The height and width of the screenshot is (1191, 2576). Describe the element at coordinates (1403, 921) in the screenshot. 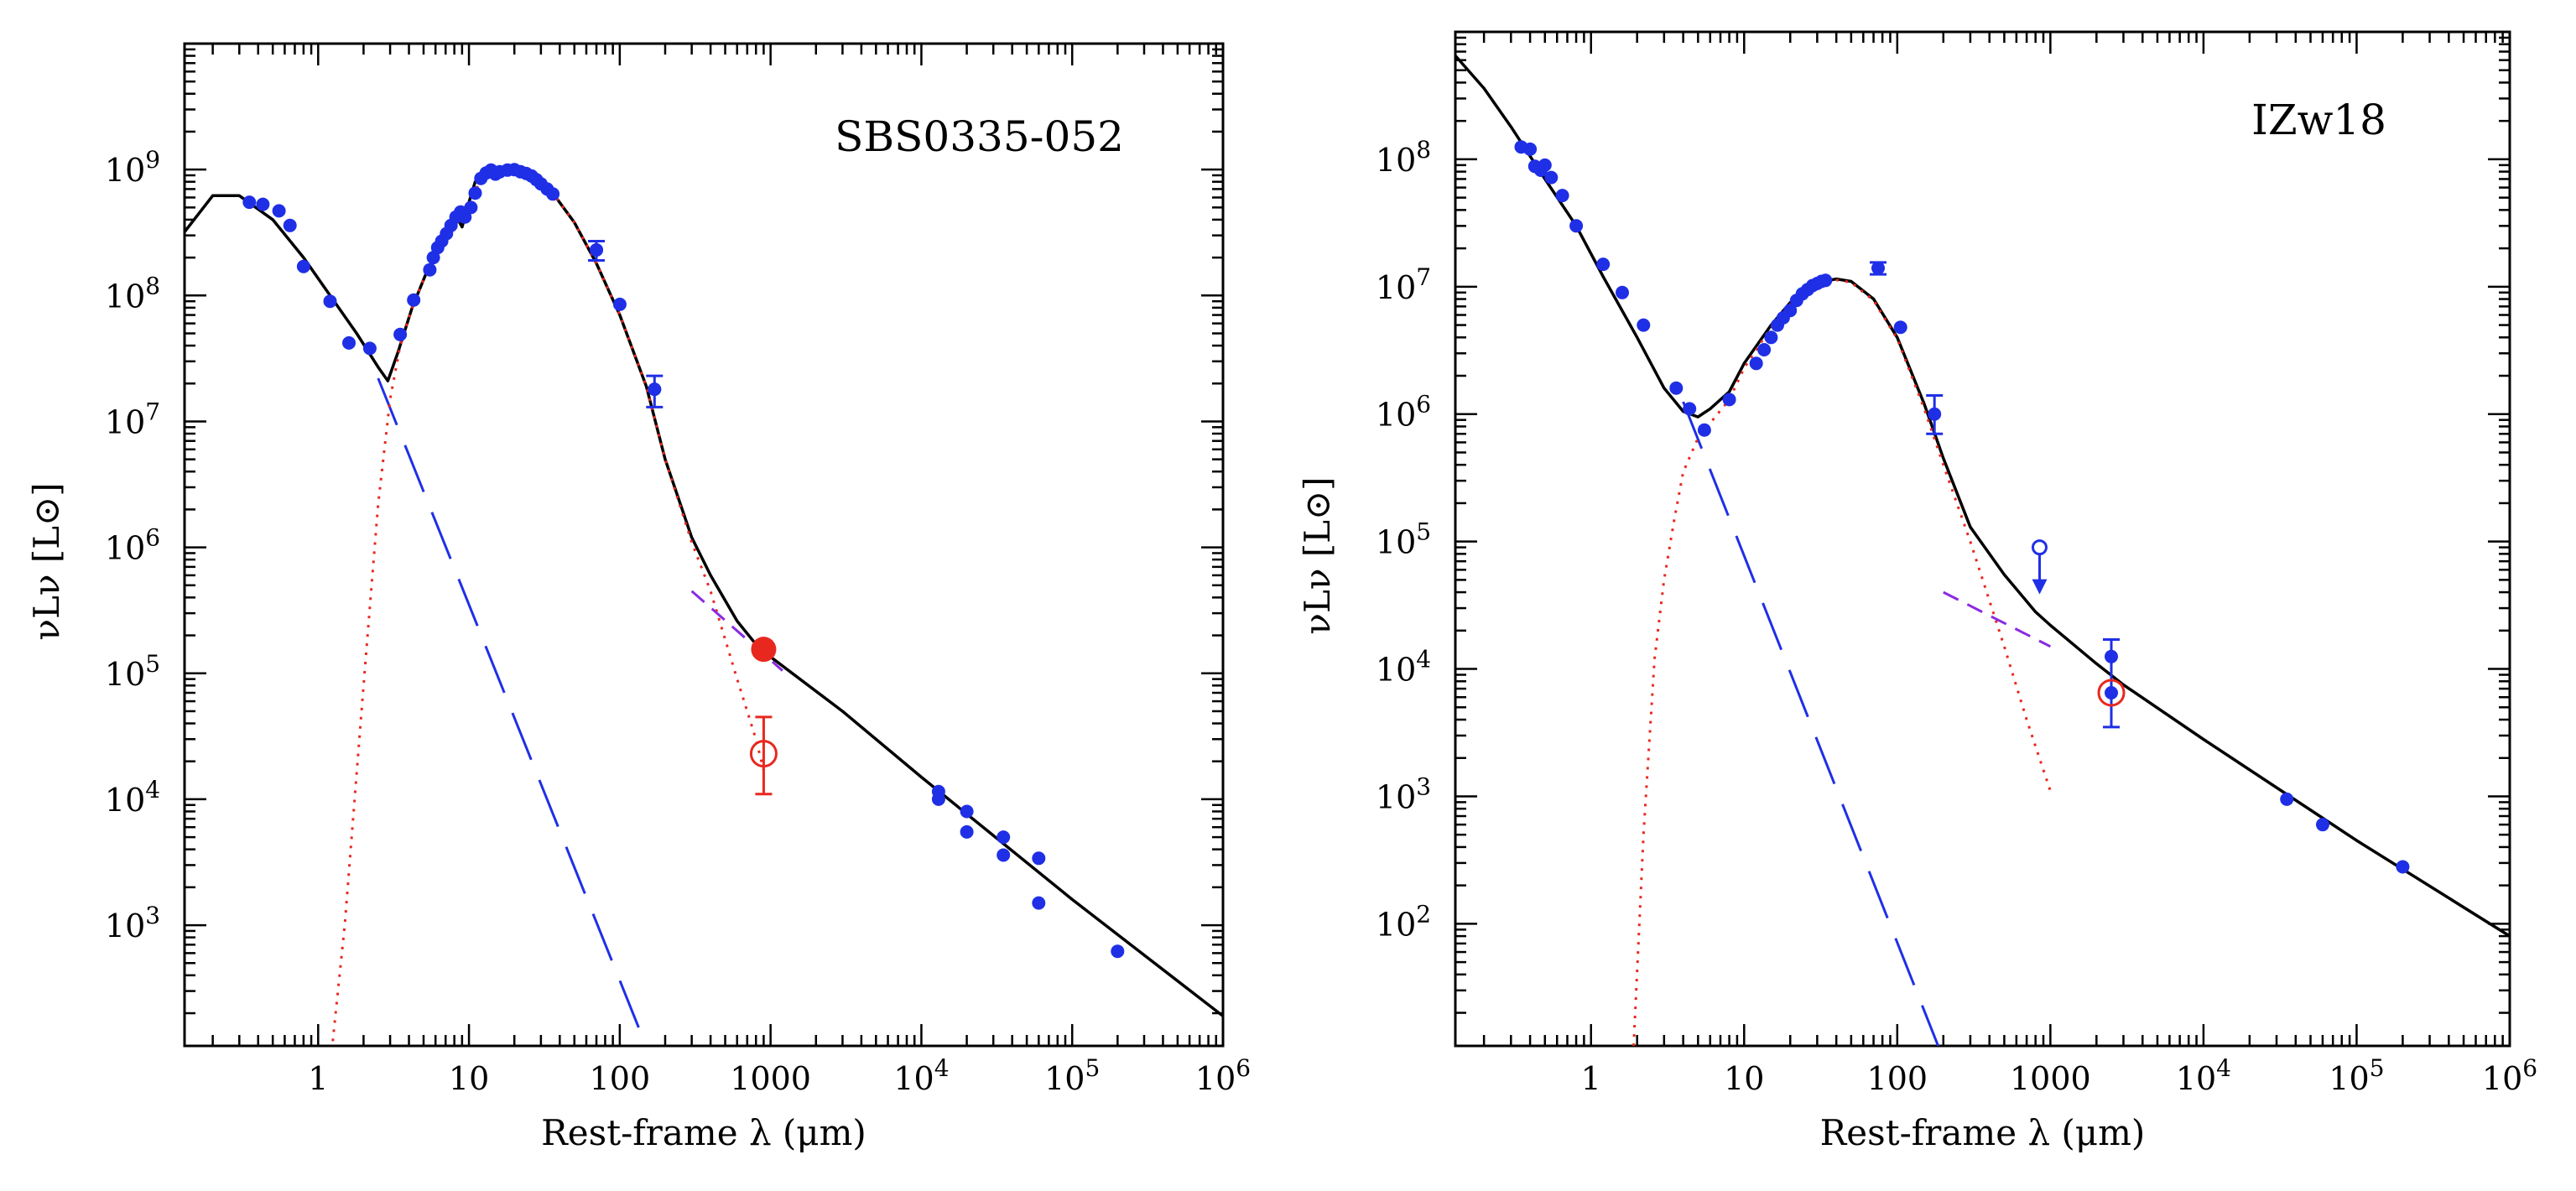

I see `y-tick-label: 10²` at that location.